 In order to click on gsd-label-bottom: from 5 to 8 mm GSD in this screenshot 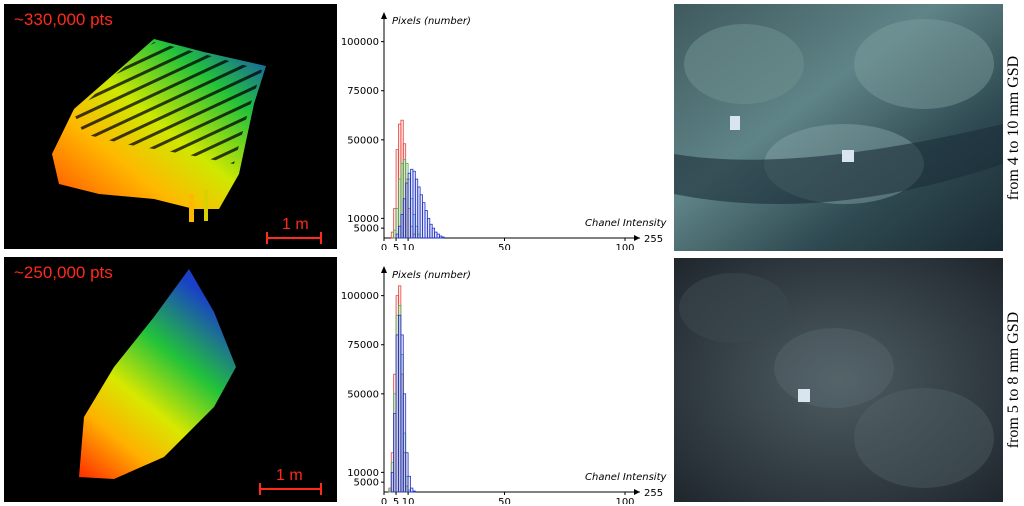, I will do `click(1014, 380)`.